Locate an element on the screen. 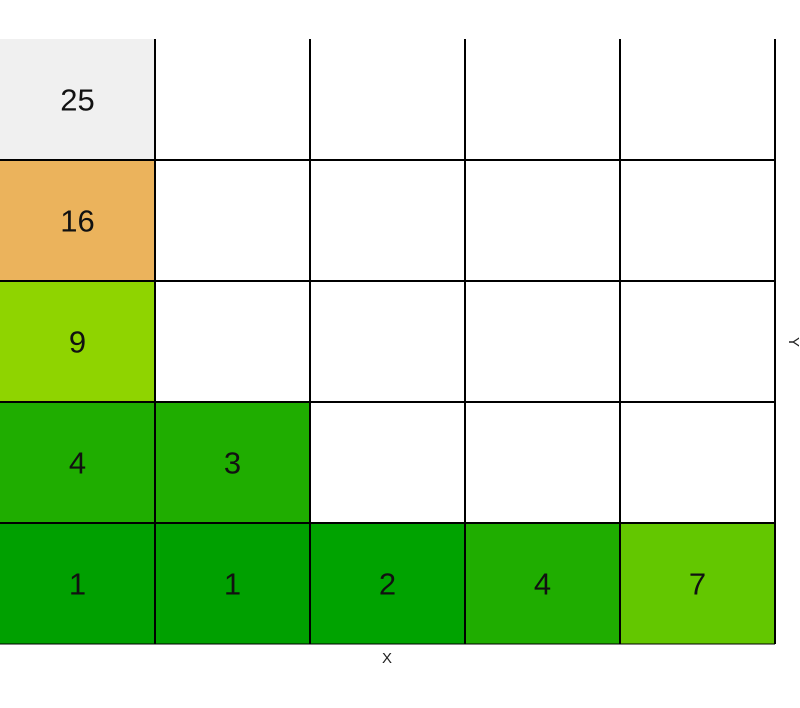 This screenshot has height=708, width=800. heatmap-cell-r1-c2 is located at coordinates (232, 583).